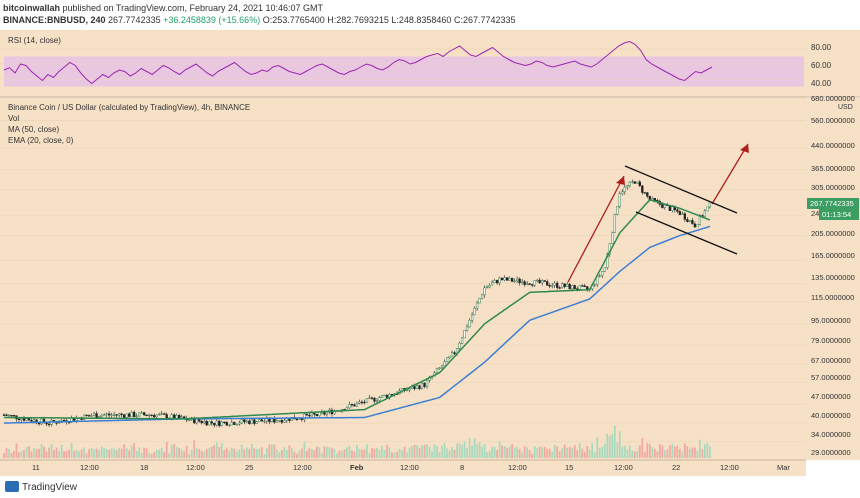  Describe the element at coordinates (832, 203) in the screenshot. I see `last-price-tag-text: 267.7742335` at that location.